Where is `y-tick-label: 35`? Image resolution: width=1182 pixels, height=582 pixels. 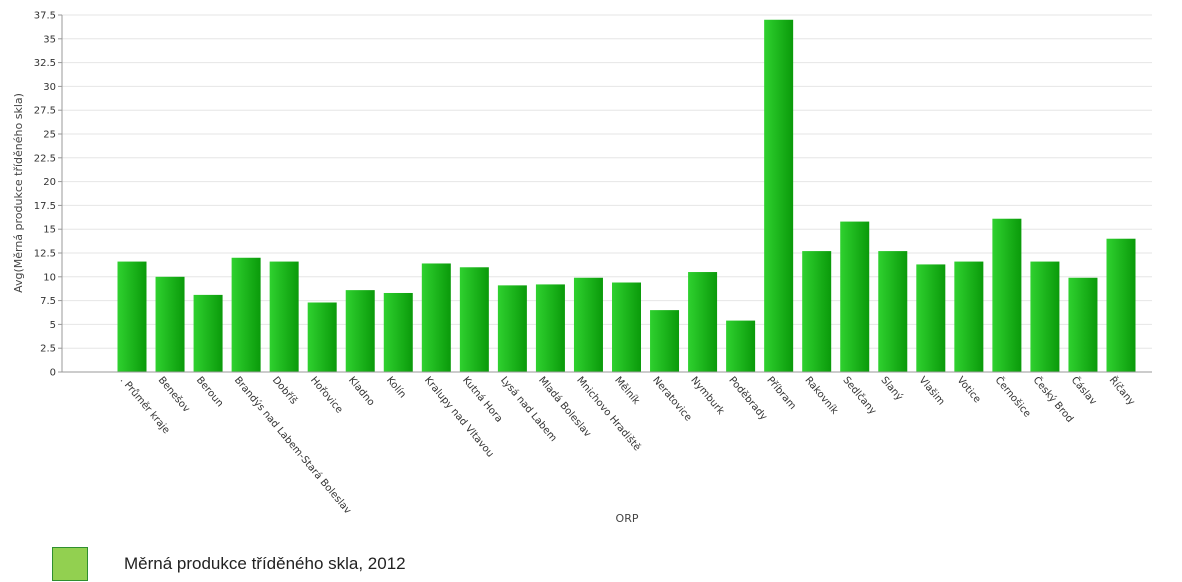 y-tick-label: 35 is located at coordinates (49, 39).